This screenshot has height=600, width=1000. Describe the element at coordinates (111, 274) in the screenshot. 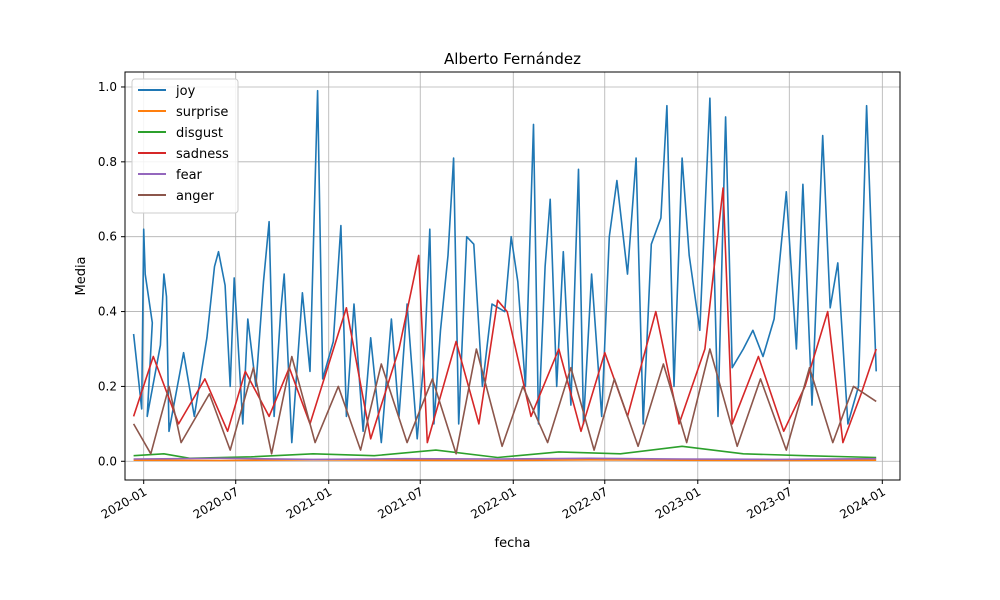

I see `y-axis: 0.0 0.2 0.4 0.6 0.8 1.0` at that location.